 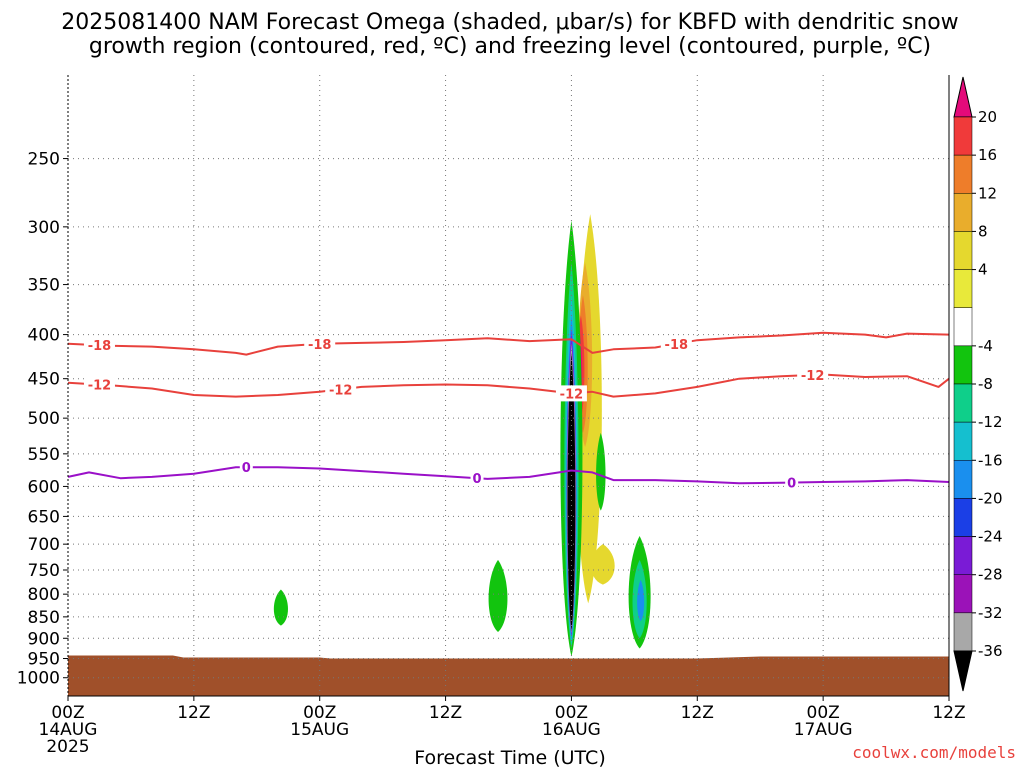 What do you see at coordinates (44, 228) in the screenshot?
I see `y-tick-label: 300` at bounding box center [44, 228].